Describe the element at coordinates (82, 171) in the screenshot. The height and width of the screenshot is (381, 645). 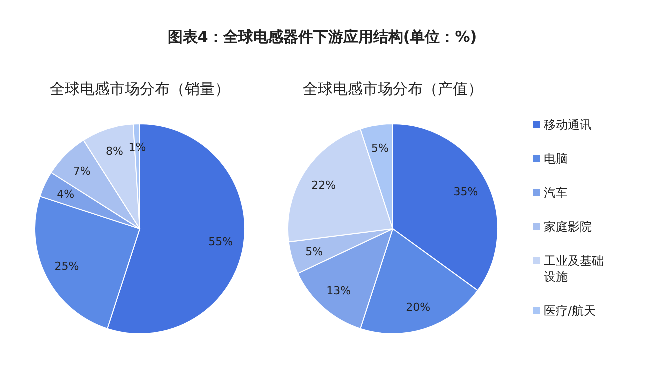
I see `data-label: 7%` at that location.